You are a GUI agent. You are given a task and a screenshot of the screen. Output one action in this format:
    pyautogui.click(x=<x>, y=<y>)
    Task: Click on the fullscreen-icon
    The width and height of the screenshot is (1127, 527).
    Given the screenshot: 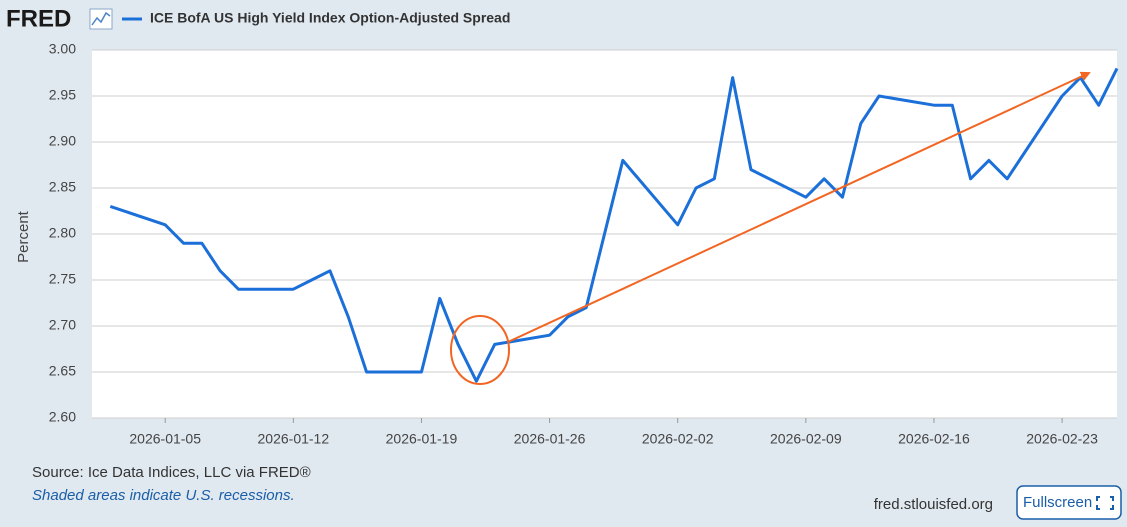 What is the action you would take?
    pyautogui.click(x=1105, y=503)
    